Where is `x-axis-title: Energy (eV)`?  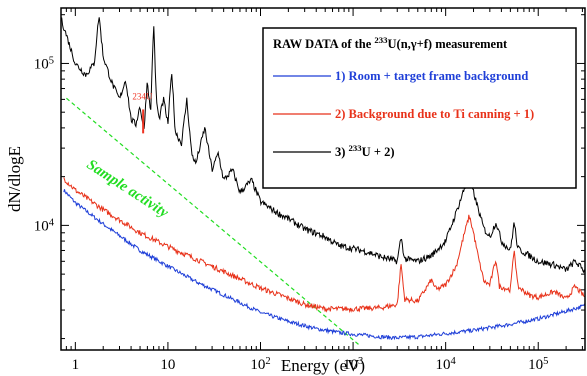
x-axis-title: Energy (eV) is located at coordinates (323, 365).